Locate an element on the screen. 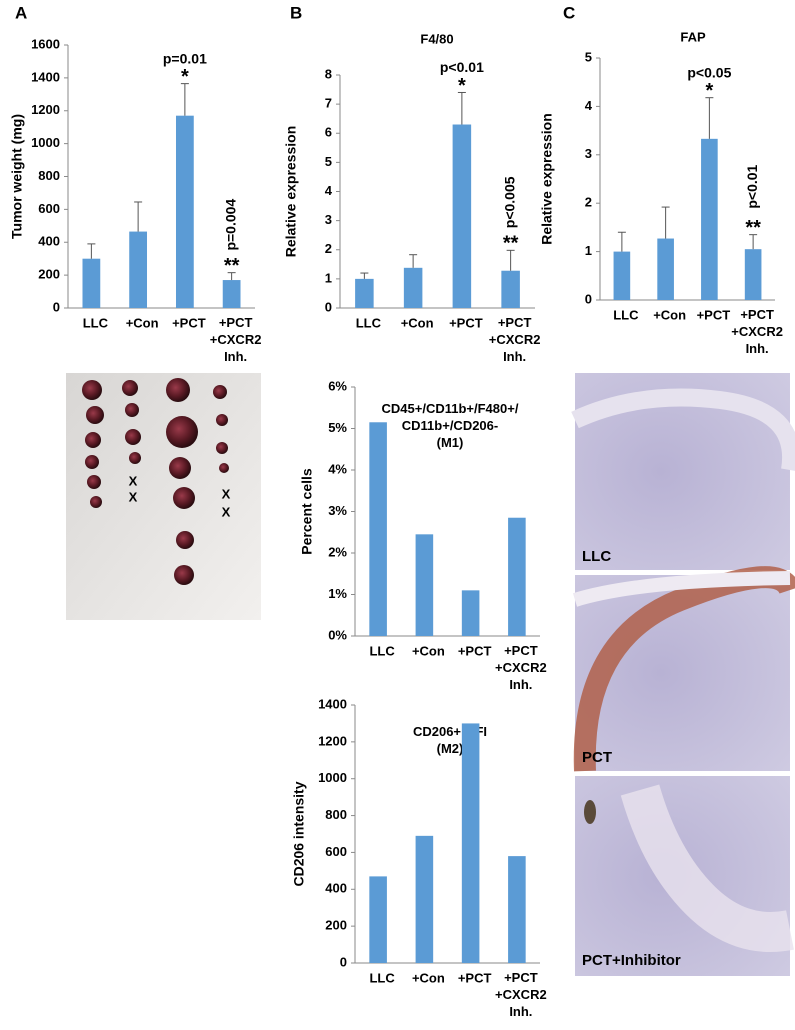 Image resolution: width=795 pixels, height=1030 pixels. y-tick-label: 5% is located at coordinates (337, 427).